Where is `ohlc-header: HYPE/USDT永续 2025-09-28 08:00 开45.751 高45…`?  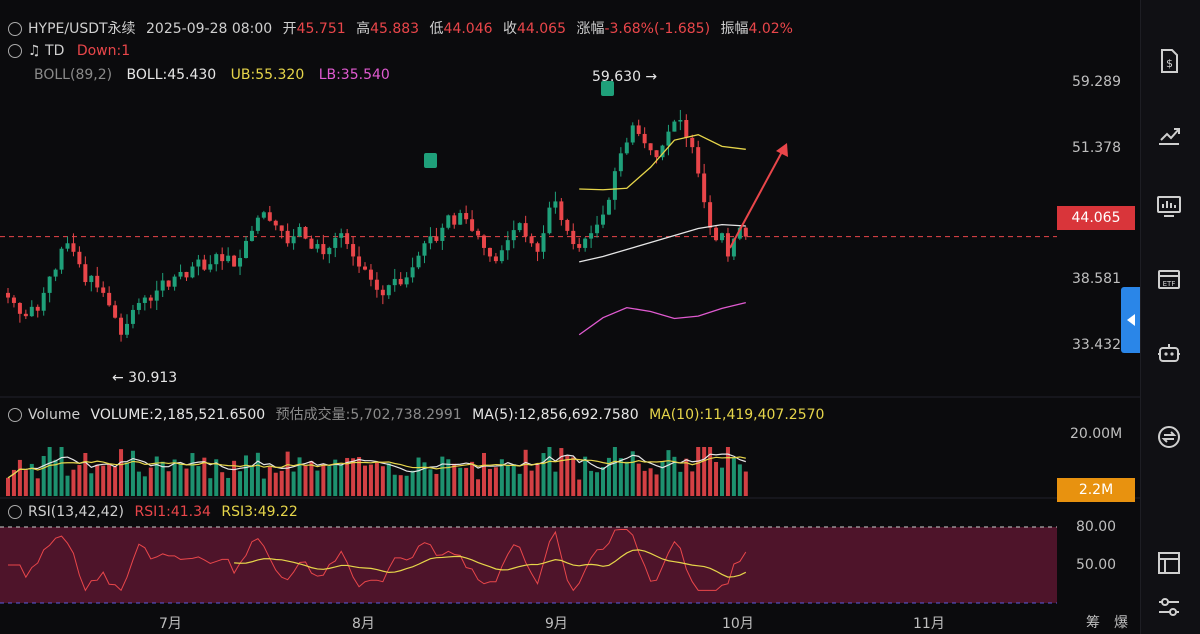
ohlc-header: HYPE/USDT永续 2025-09-28 08:00 开45.751 高45… is located at coordinates (400, 28).